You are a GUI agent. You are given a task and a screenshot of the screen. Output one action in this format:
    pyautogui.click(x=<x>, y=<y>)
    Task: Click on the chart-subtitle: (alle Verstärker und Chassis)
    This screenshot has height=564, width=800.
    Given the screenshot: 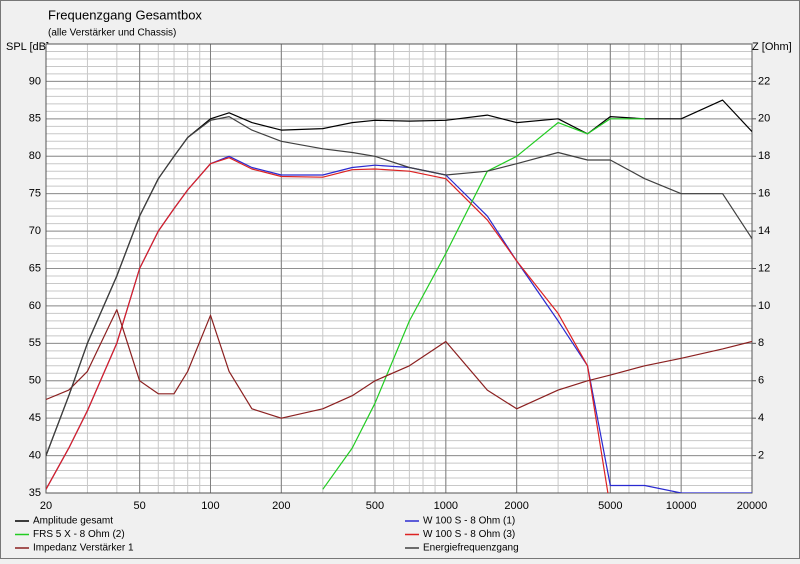 What is the action you would take?
    pyautogui.click(x=112, y=33)
    